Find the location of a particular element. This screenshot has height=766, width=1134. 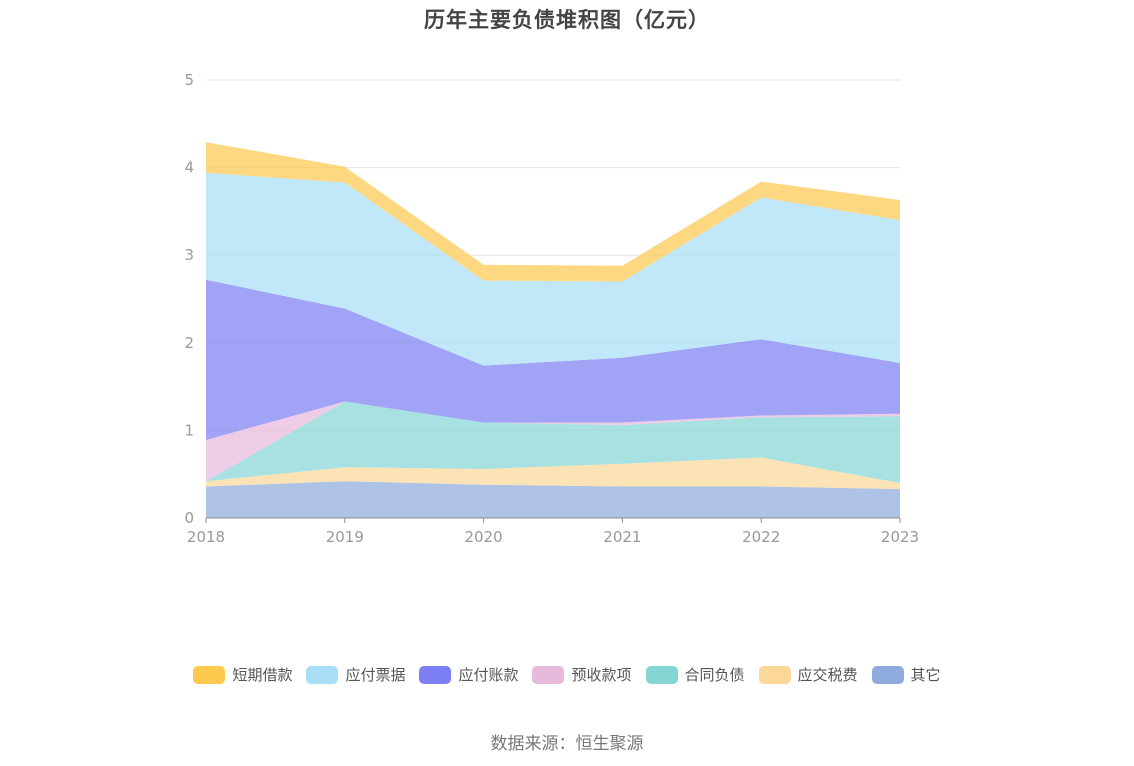

legend: 短期借款 应付票据 应付账款 预收款项 合同负债 应交税费 其它 is located at coordinates (567, 674).